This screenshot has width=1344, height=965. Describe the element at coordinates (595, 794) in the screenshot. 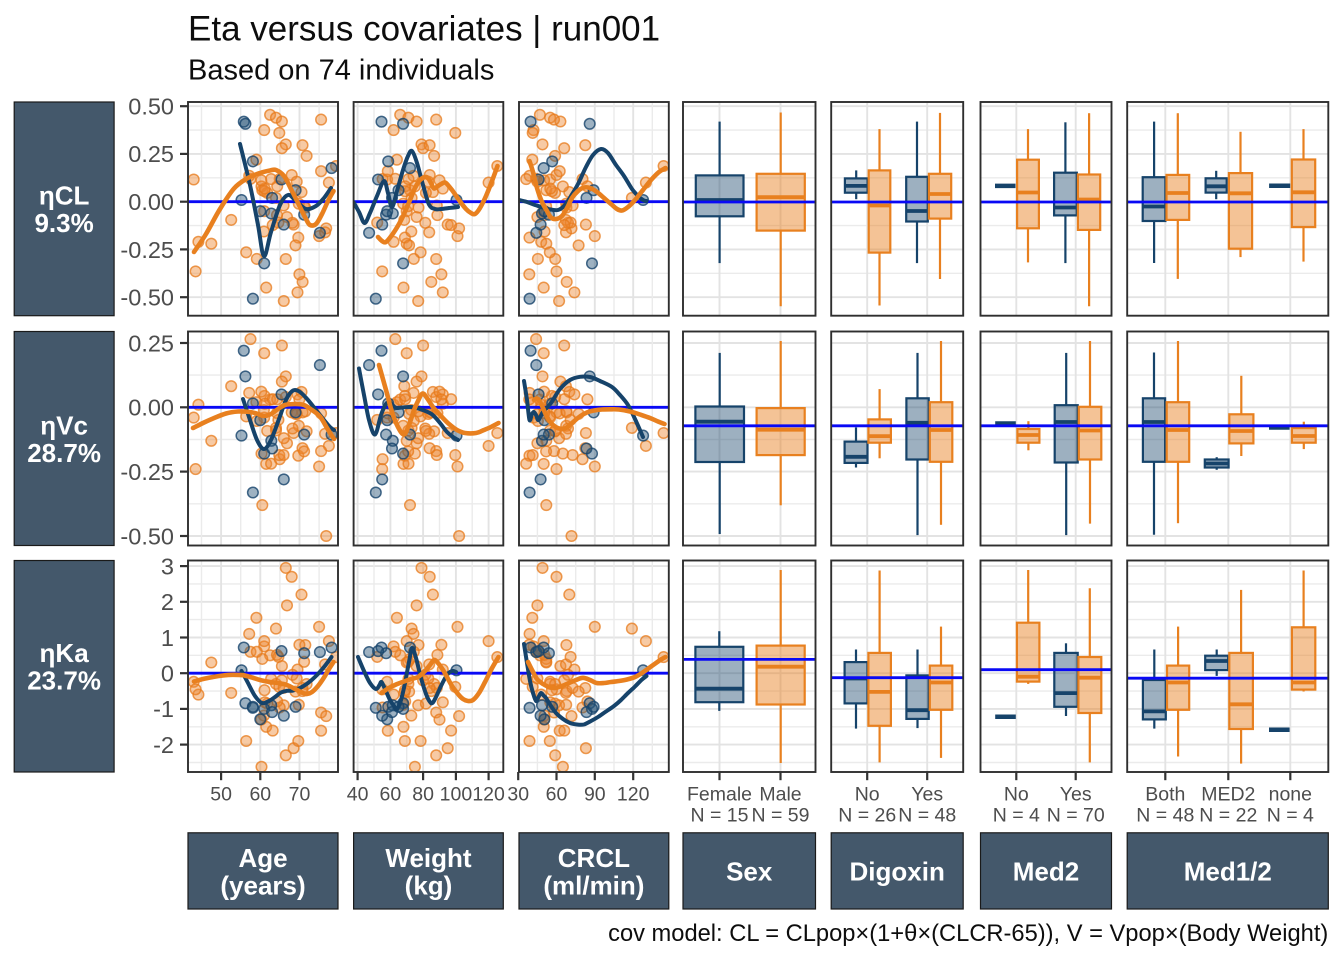

I see `svg-text: 90` at that location.